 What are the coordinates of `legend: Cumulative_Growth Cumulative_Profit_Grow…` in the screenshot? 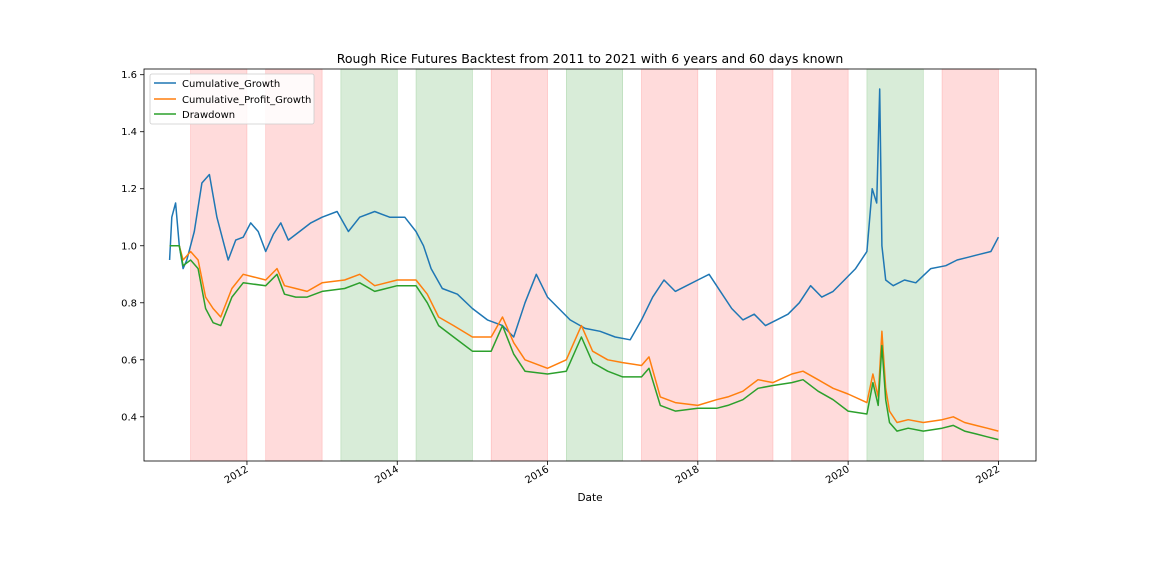 It's located at (232, 99).